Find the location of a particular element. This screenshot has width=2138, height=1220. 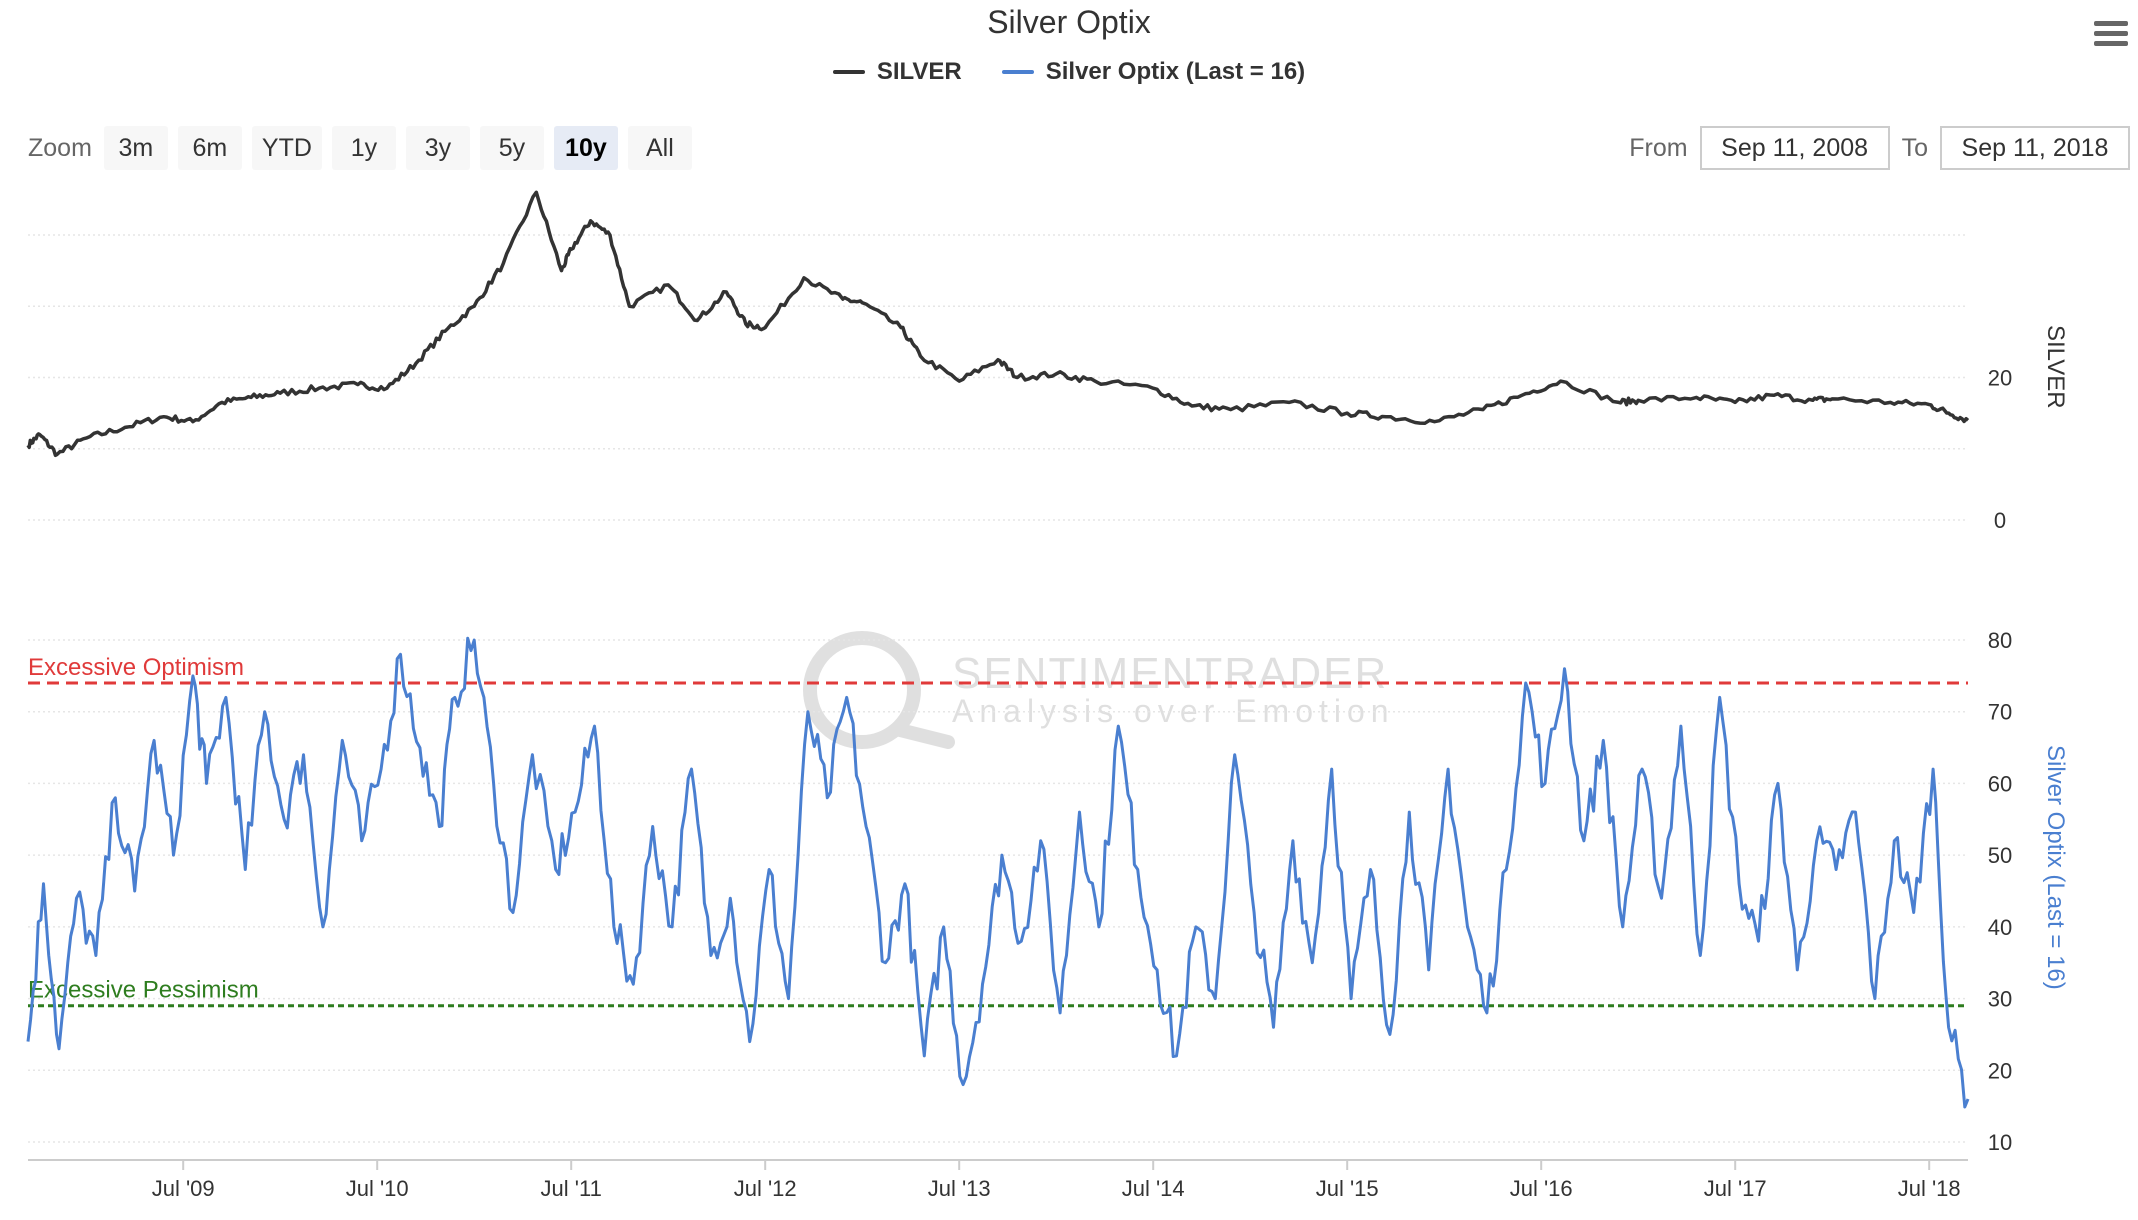

zoom-ytd-button: YTD is located at coordinates (286, 148).